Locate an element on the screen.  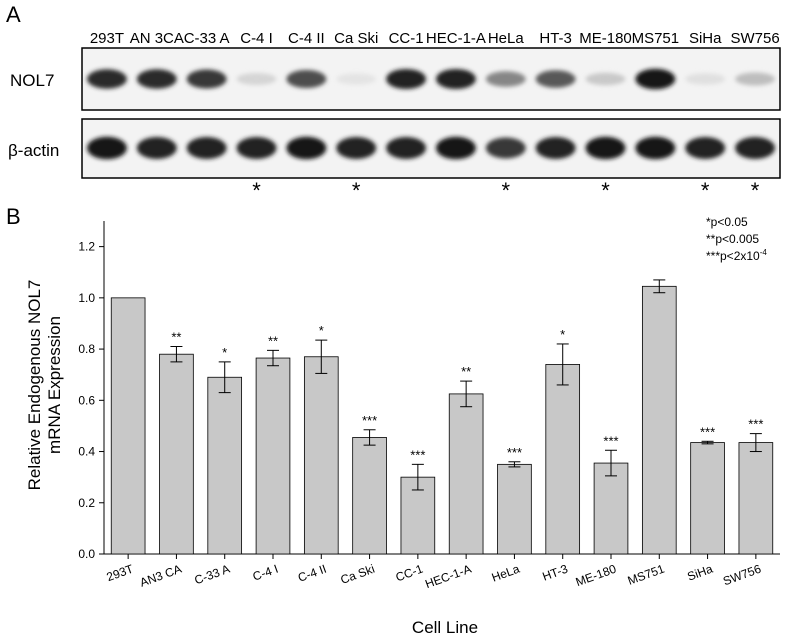
x-tick-label: SW756 is located at coordinates (742, 575).